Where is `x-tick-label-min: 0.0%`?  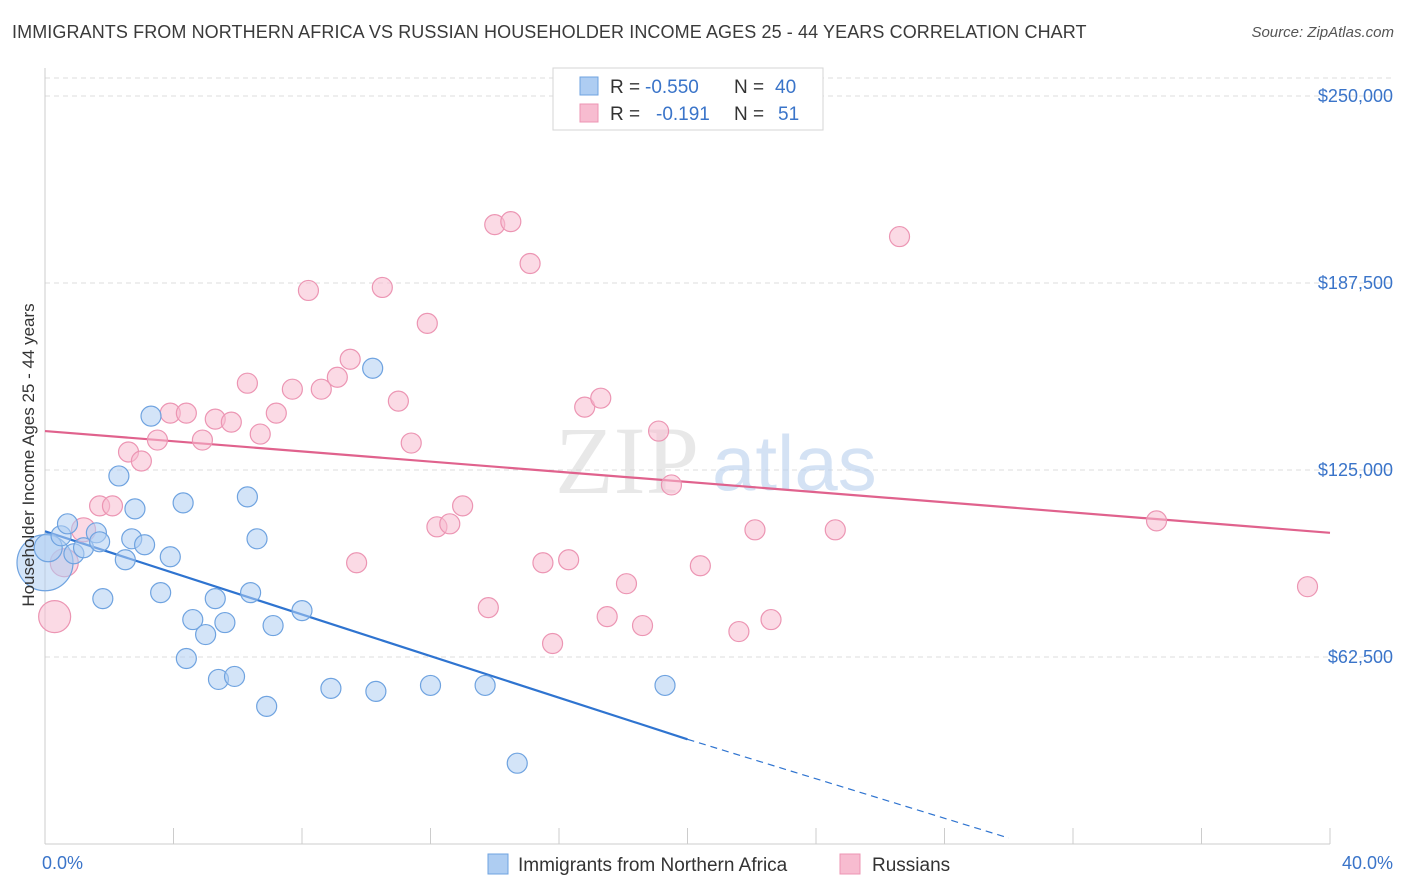
x-tick-label-min: 0.0% is located at coordinates (62, 863).